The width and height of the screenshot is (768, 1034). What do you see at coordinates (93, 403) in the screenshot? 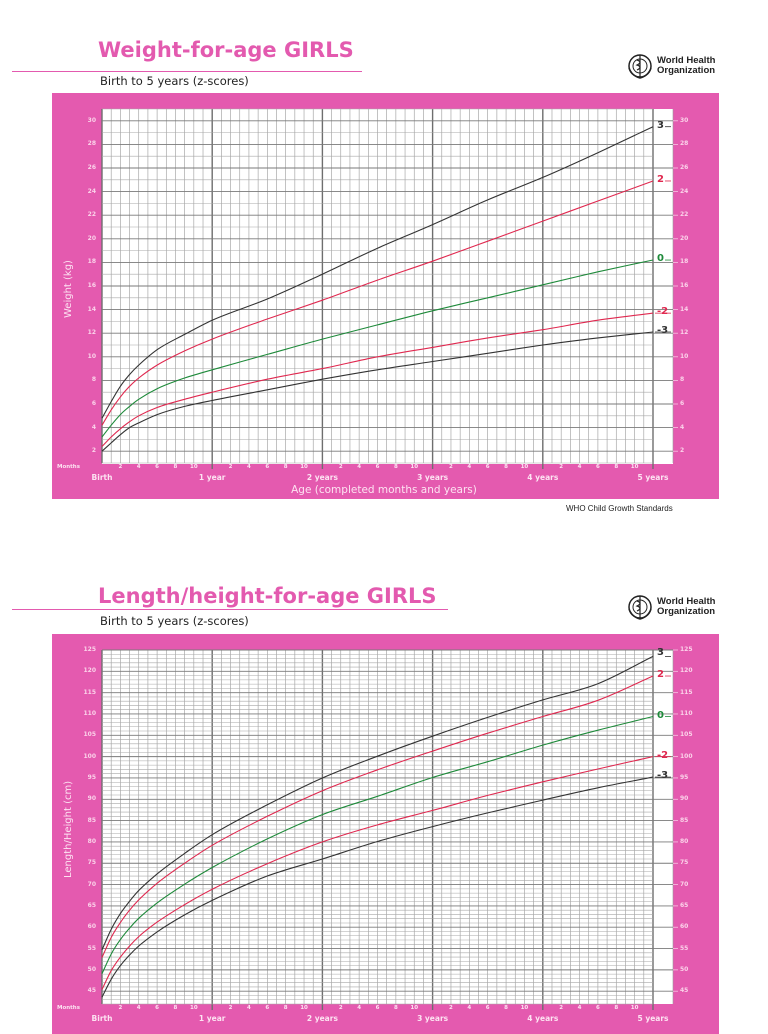
I see `y-tick-label-left: 6` at bounding box center [93, 403].